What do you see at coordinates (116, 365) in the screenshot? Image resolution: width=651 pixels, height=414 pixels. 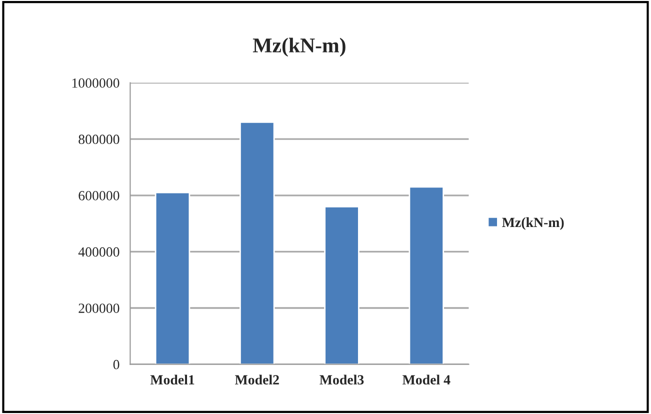 I see `y-tick-label: 0` at bounding box center [116, 365].